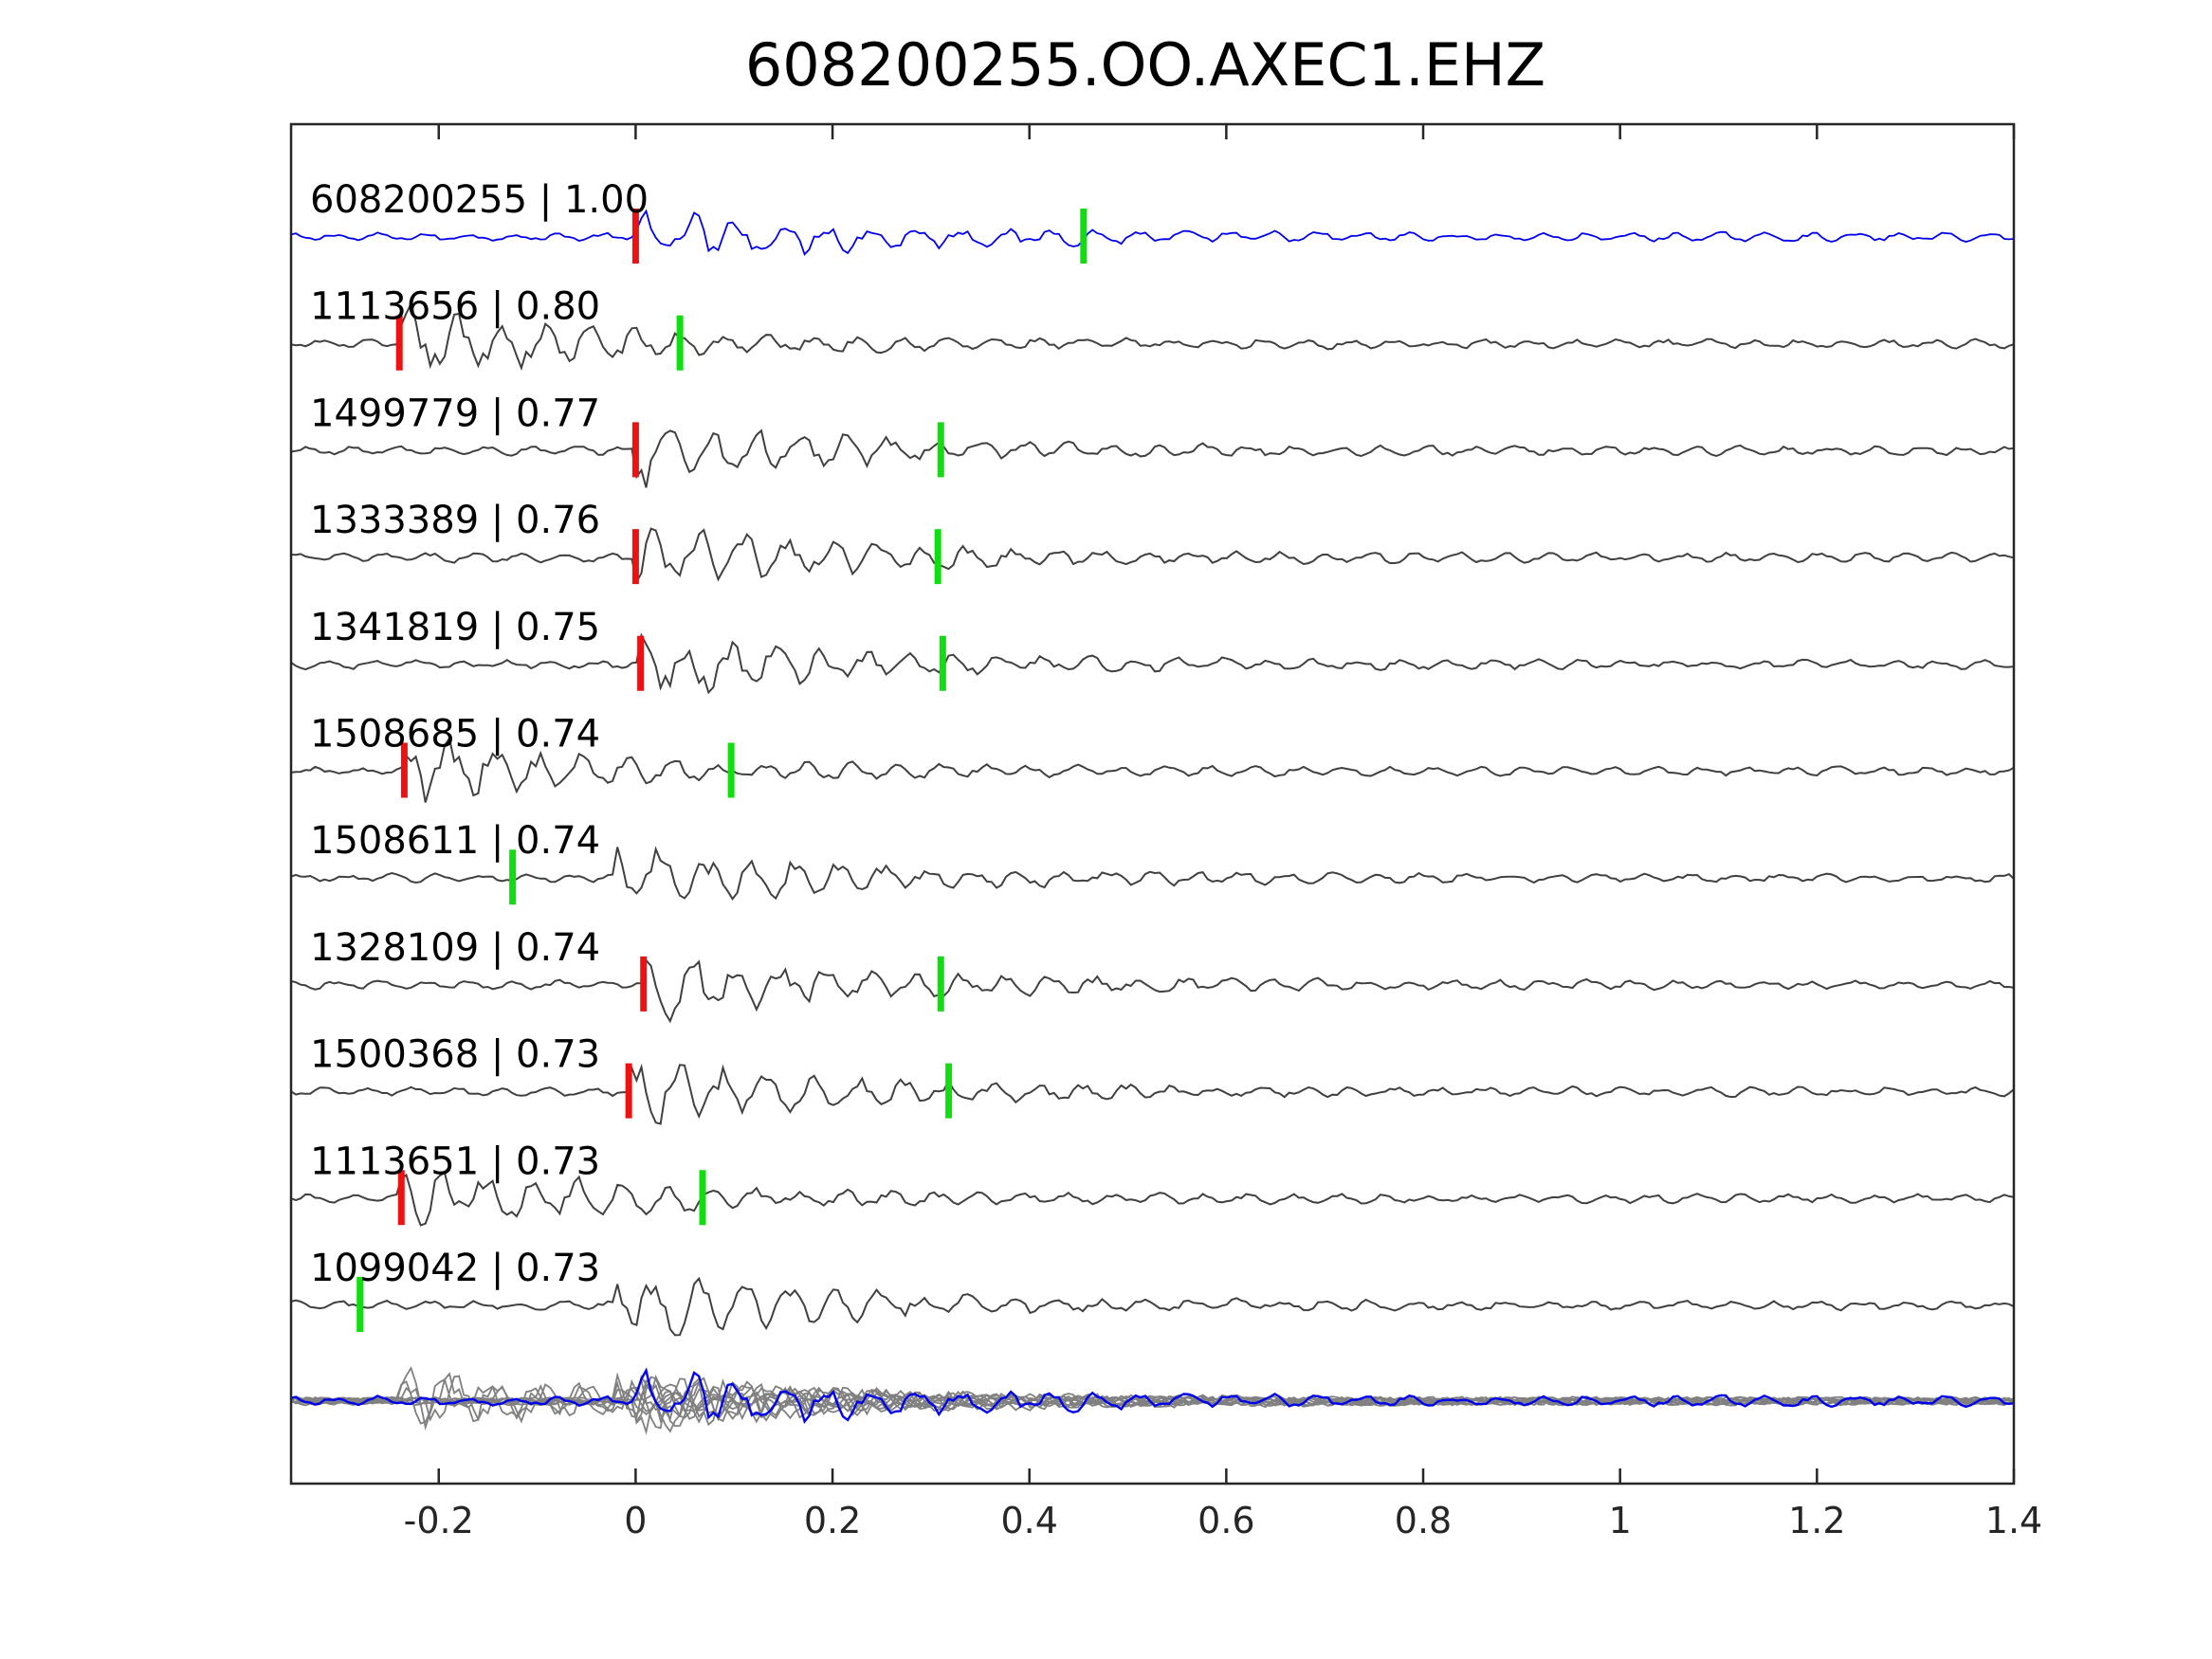  What do you see at coordinates (1816, 1520) in the screenshot?
I see `x-tick-label: 1.2` at bounding box center [1816, 1520].